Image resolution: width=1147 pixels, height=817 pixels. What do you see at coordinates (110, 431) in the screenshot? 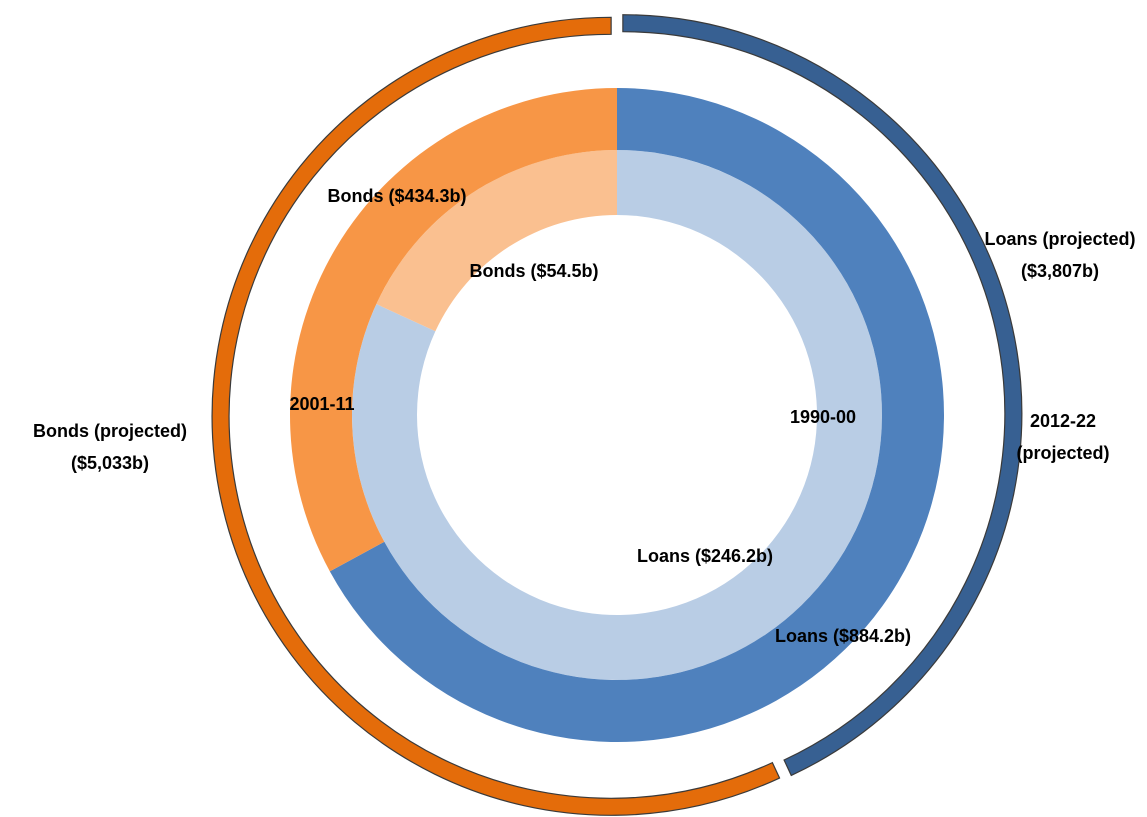
I see `segment-label: Bonds (projected)` at bounding box center [110, 431].